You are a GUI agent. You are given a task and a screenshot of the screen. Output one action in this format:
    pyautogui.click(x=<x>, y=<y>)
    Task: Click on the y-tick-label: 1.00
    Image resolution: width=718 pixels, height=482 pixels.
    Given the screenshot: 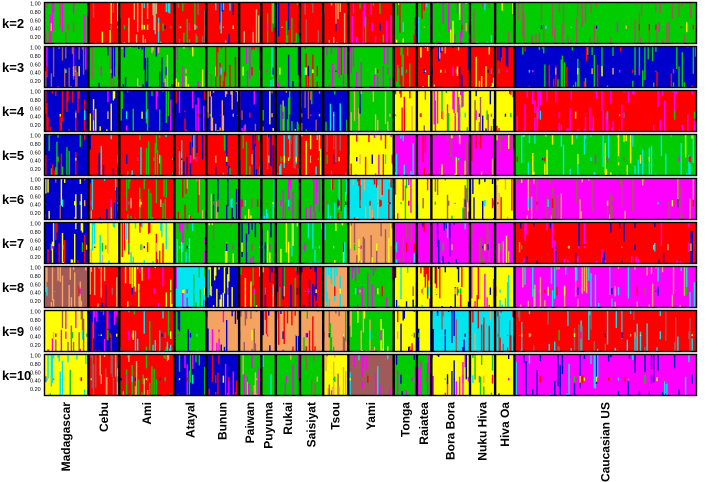 What is the action you would take?
    pyautogui.click(x=35, y=49)
    